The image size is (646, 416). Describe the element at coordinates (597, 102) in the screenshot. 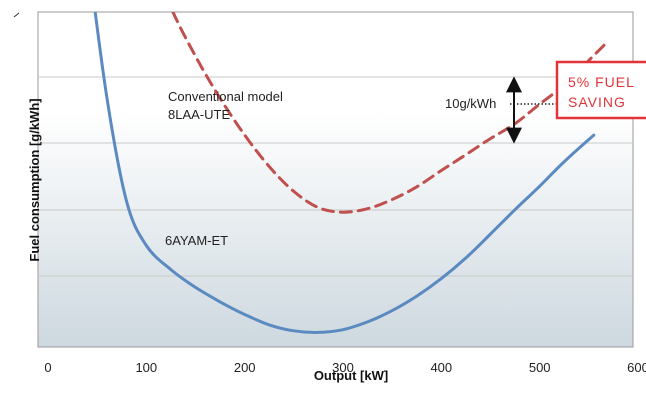

I see `fuel-saving-line2: SAVING` at that location.